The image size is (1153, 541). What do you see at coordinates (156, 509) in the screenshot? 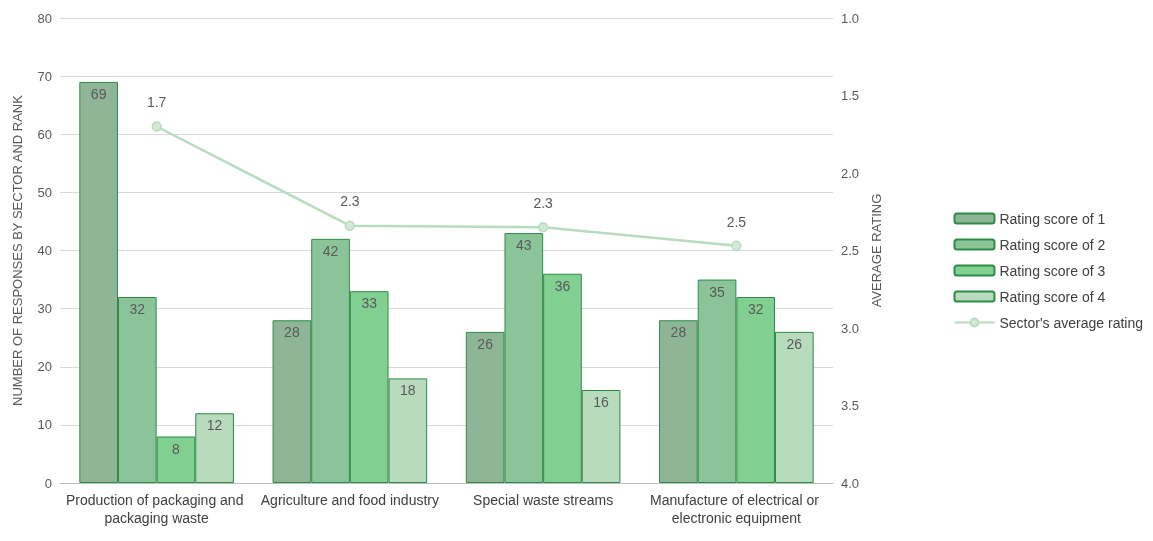
I see `x-tick-label: Production of packaging and packaging waste` at bounding box center [156, 509].